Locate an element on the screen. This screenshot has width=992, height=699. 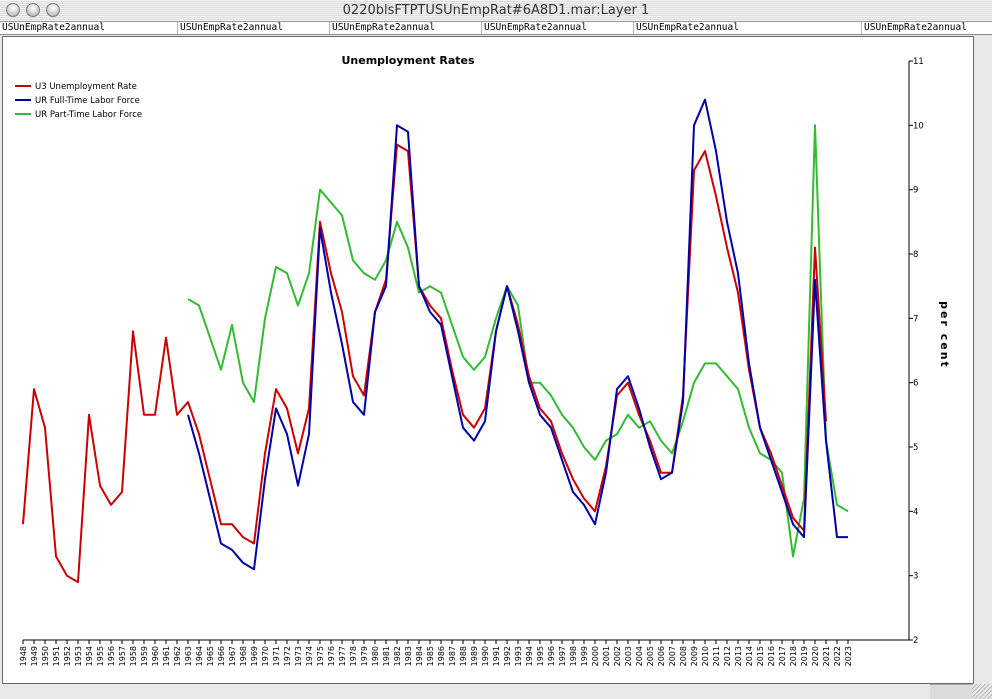
x-tick-label: 1971 is located at coordinates (276, 656).